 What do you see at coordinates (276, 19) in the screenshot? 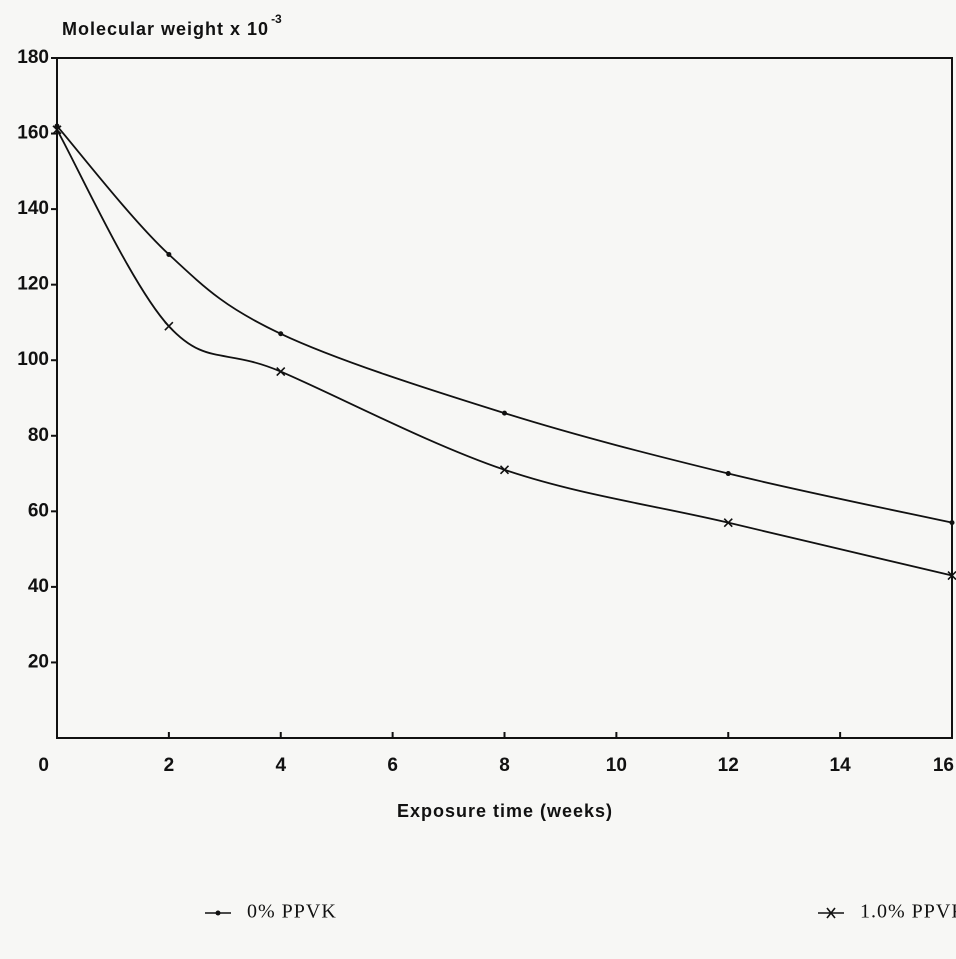
I see `y-axis-label-exponent: -3` at bounding box center [276, 19].